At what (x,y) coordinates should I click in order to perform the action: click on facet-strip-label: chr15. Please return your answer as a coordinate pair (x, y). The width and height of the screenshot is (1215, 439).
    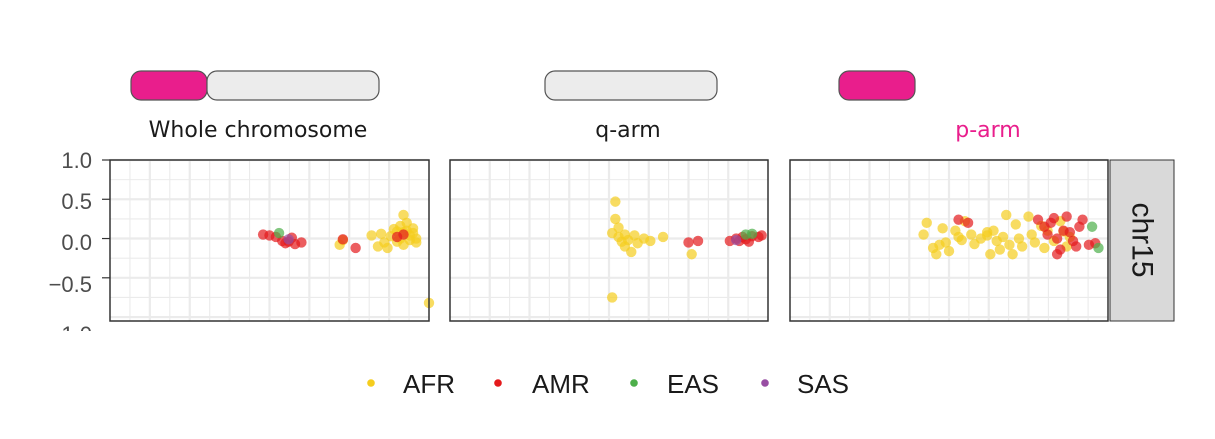
    Looking at the image, I should click on (1142, 239).